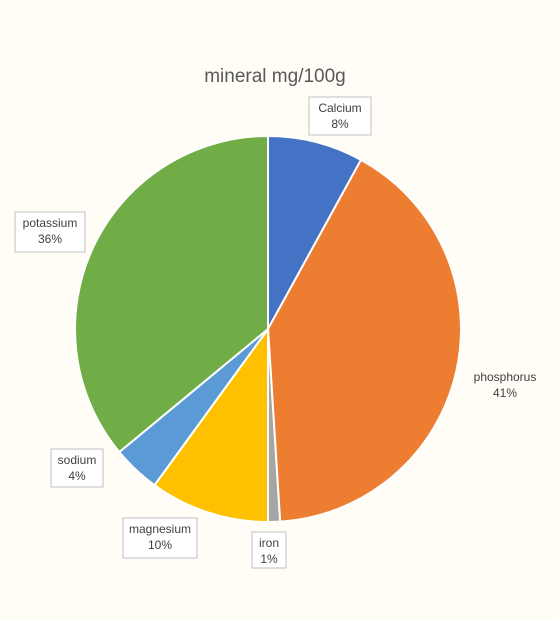 The height and width of the screenshot is (619, 558). Describe the element at coordinates (160, 545) in the screenshot. I see `slice-label-percent: 10%` at that location.